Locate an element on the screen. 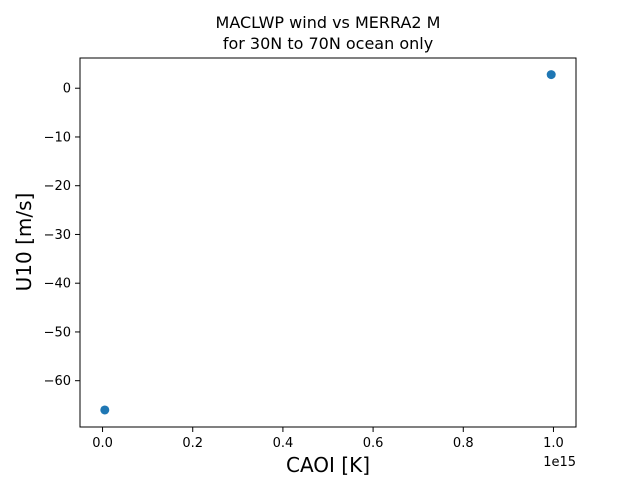 This screenshot has height=480, width=640. y-tick-label: −20 is located at coordinates (57, 186).